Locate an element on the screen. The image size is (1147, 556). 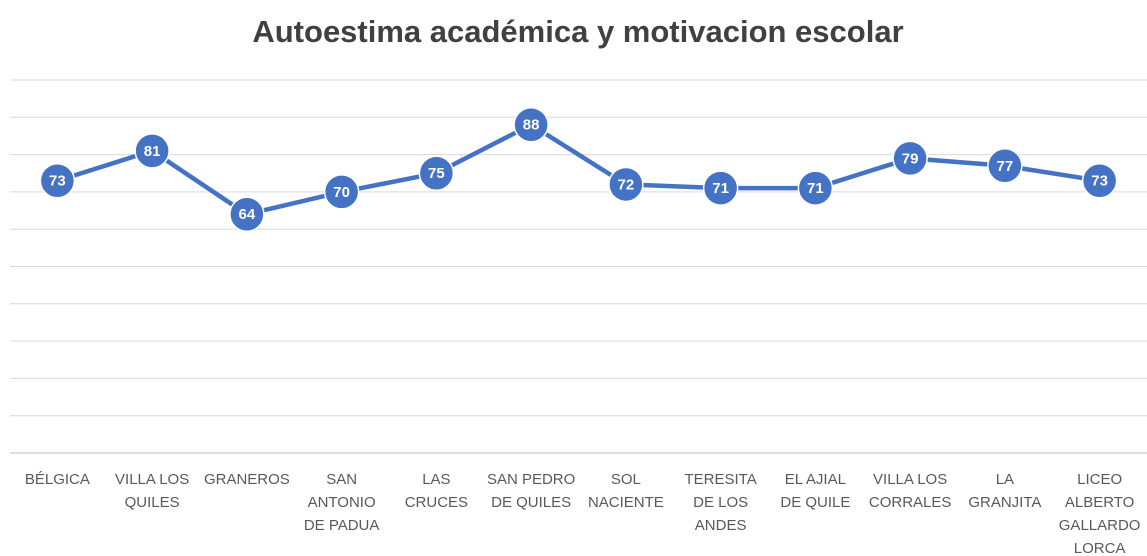
x-tick-label: LA GRANJITA is located at coordinates (1004, 491).